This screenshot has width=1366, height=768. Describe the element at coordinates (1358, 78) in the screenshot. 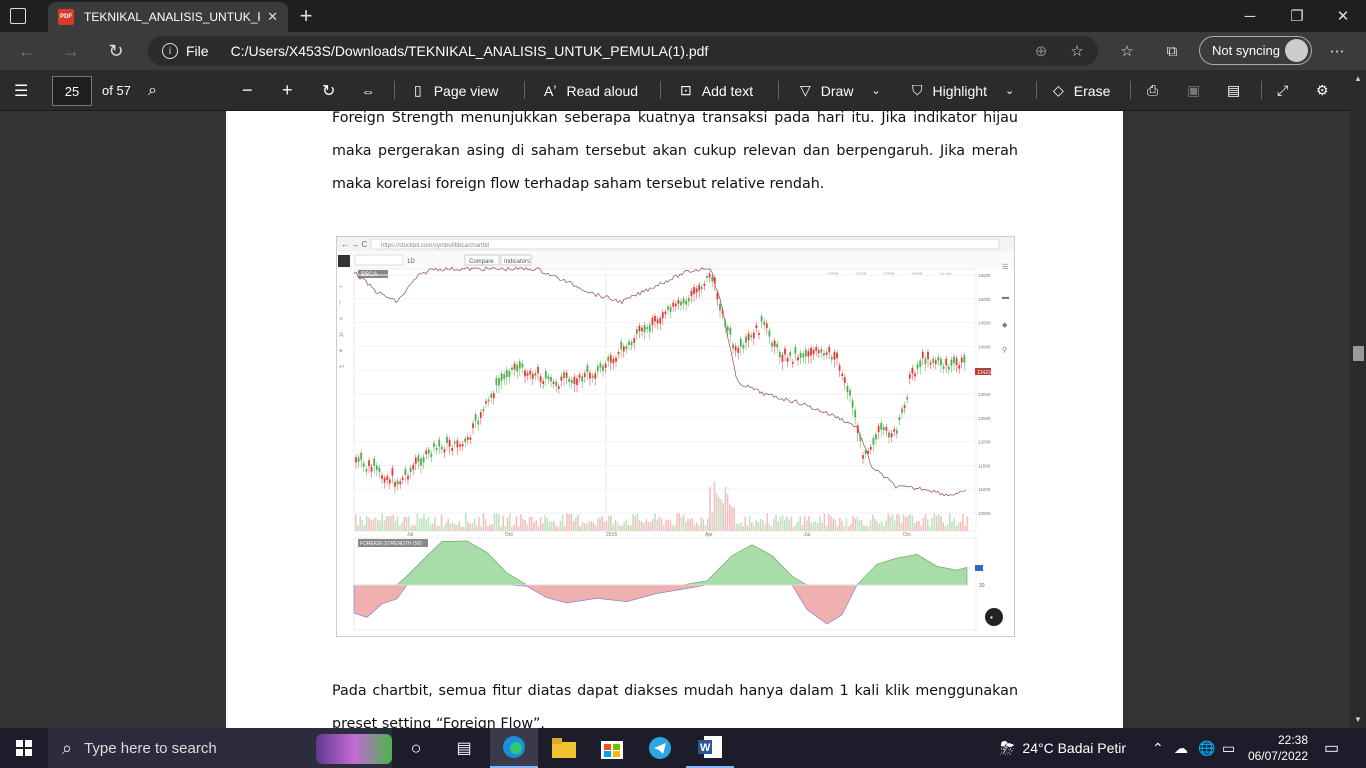

I see `scroll-up-icon: ▲` at that location.